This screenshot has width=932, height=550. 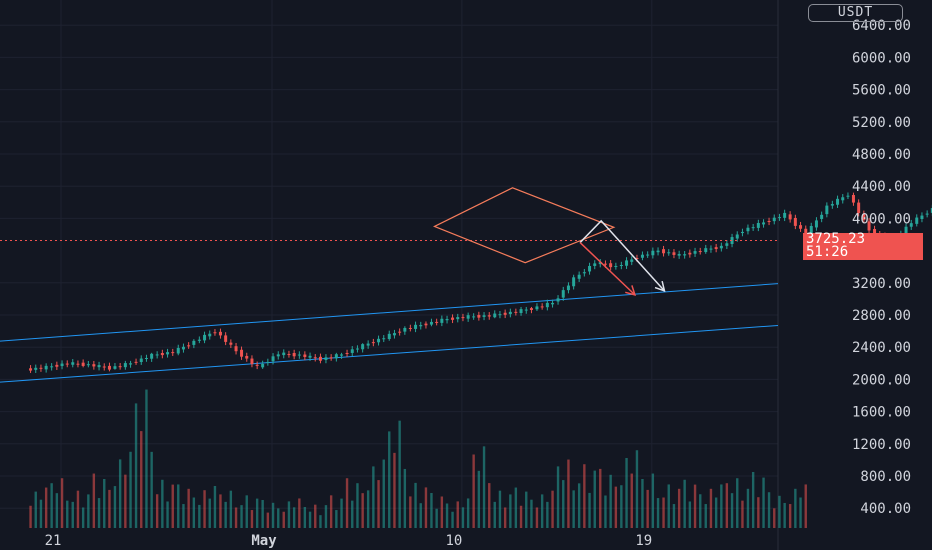 What do you see at coordinates (881, 445) in the screenshot?
I see `y-tick-label-12: 1200.00` at bounding box center [881, 445].